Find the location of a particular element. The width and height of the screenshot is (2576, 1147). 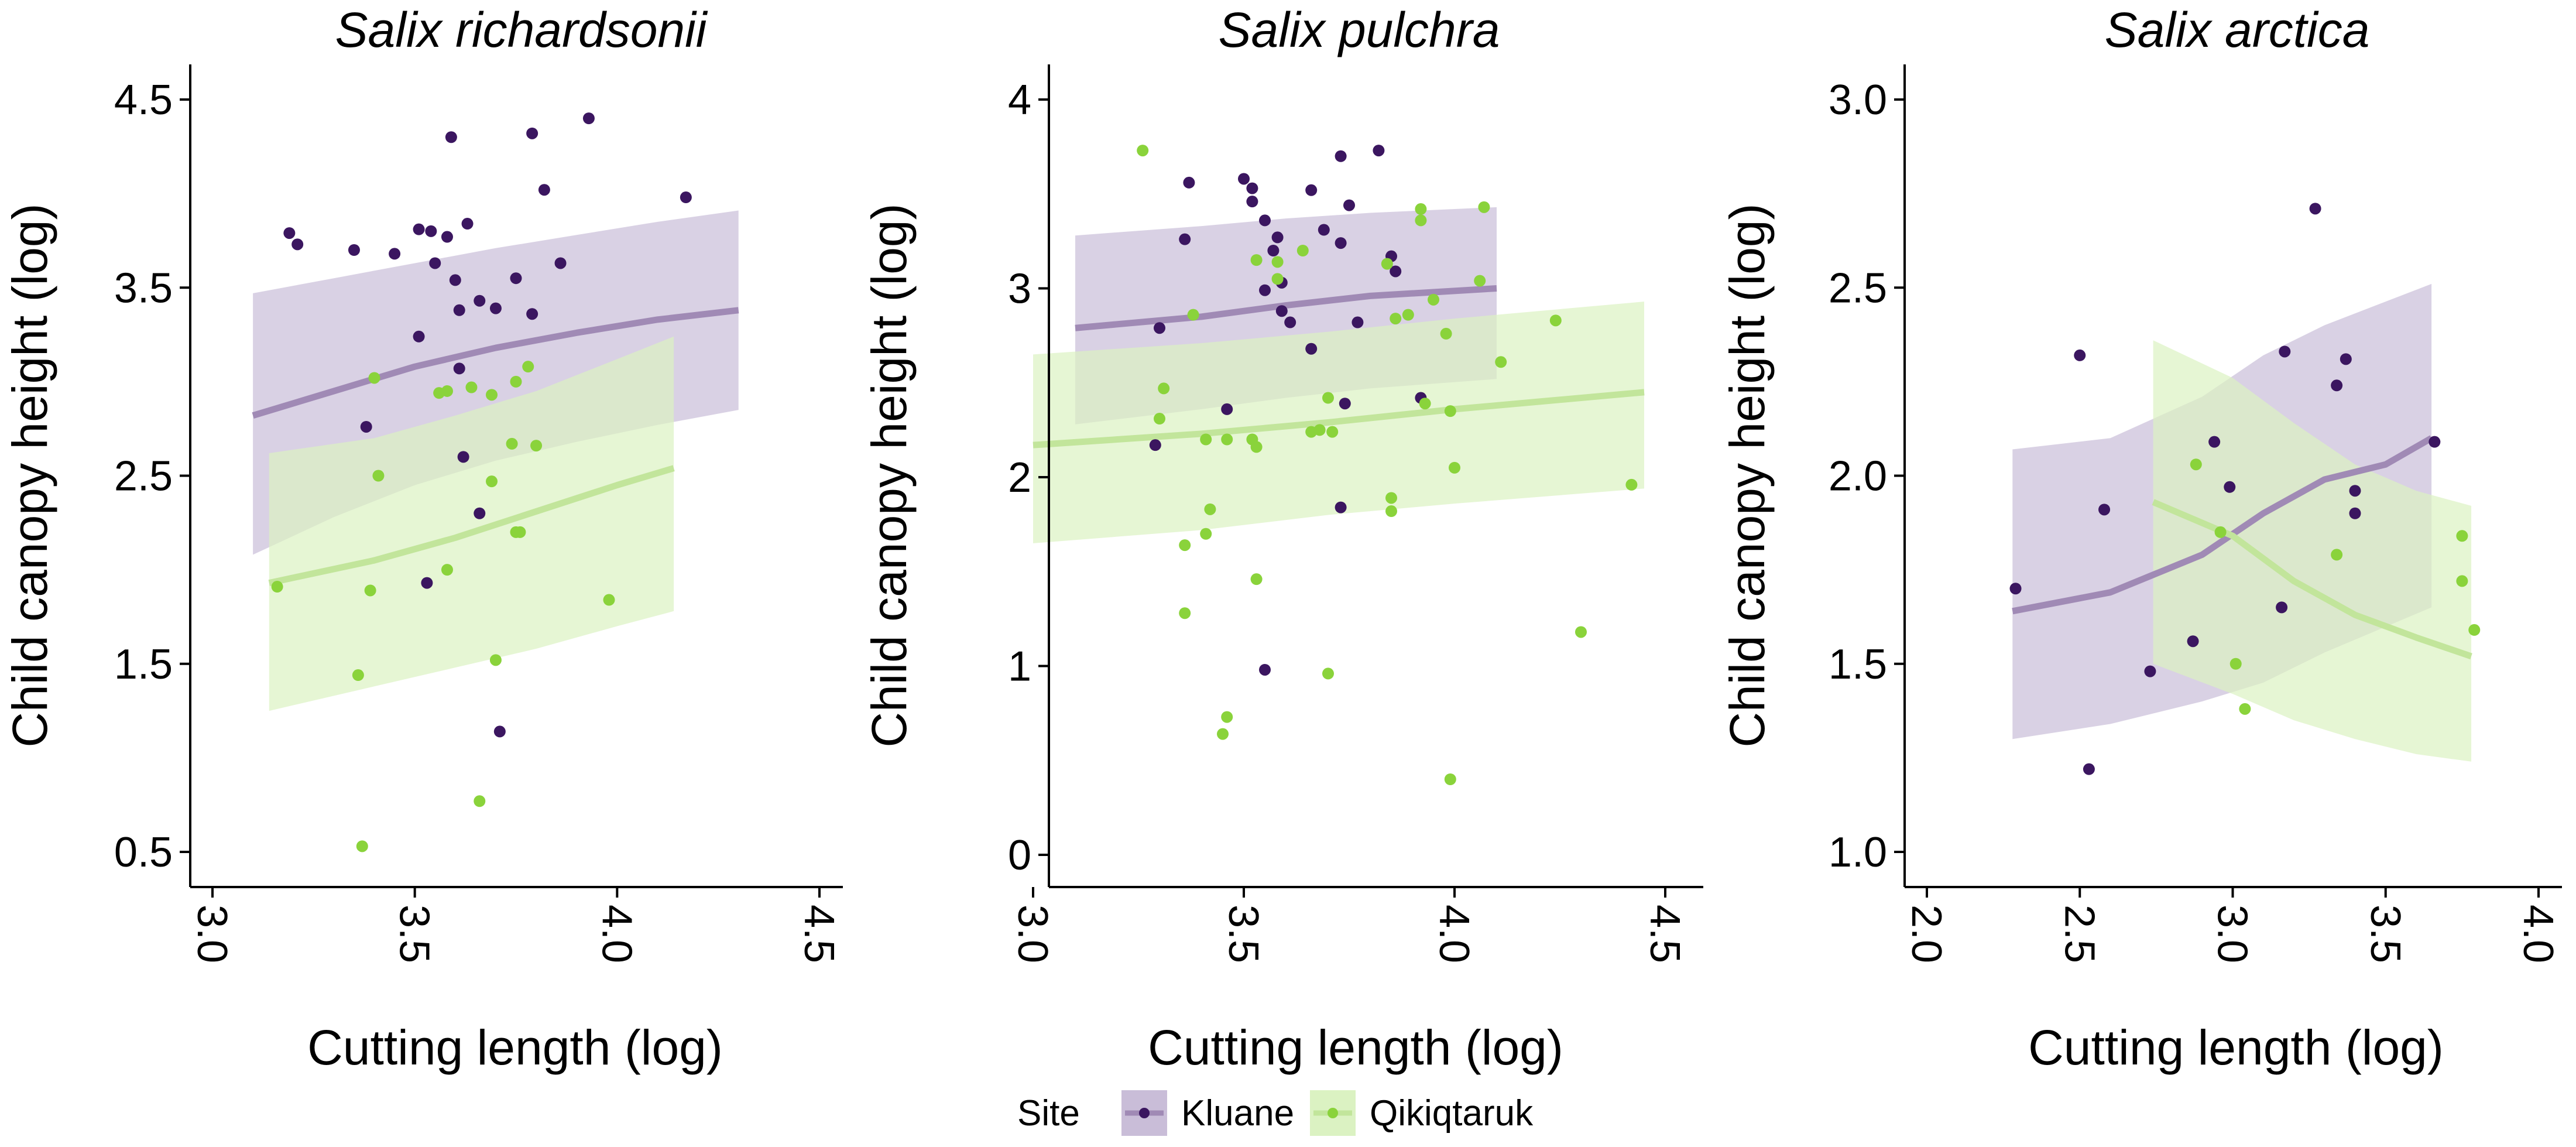

y-tick-label: 1.5 is located at coordinates (1858, 664).